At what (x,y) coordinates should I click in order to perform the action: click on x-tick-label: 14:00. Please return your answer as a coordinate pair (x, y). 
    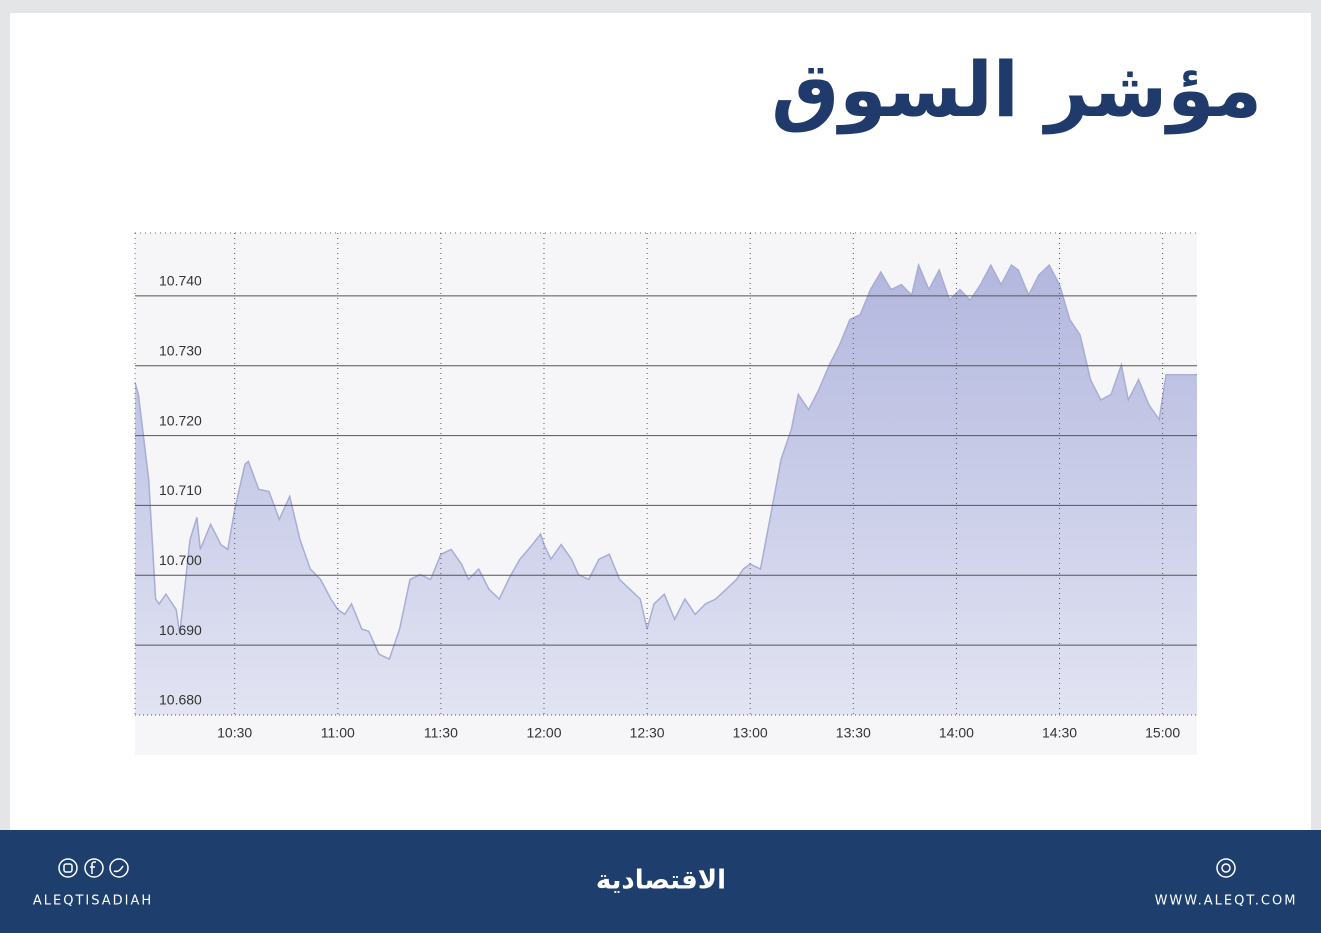
    Looking at the image, I should click on (956, 733).